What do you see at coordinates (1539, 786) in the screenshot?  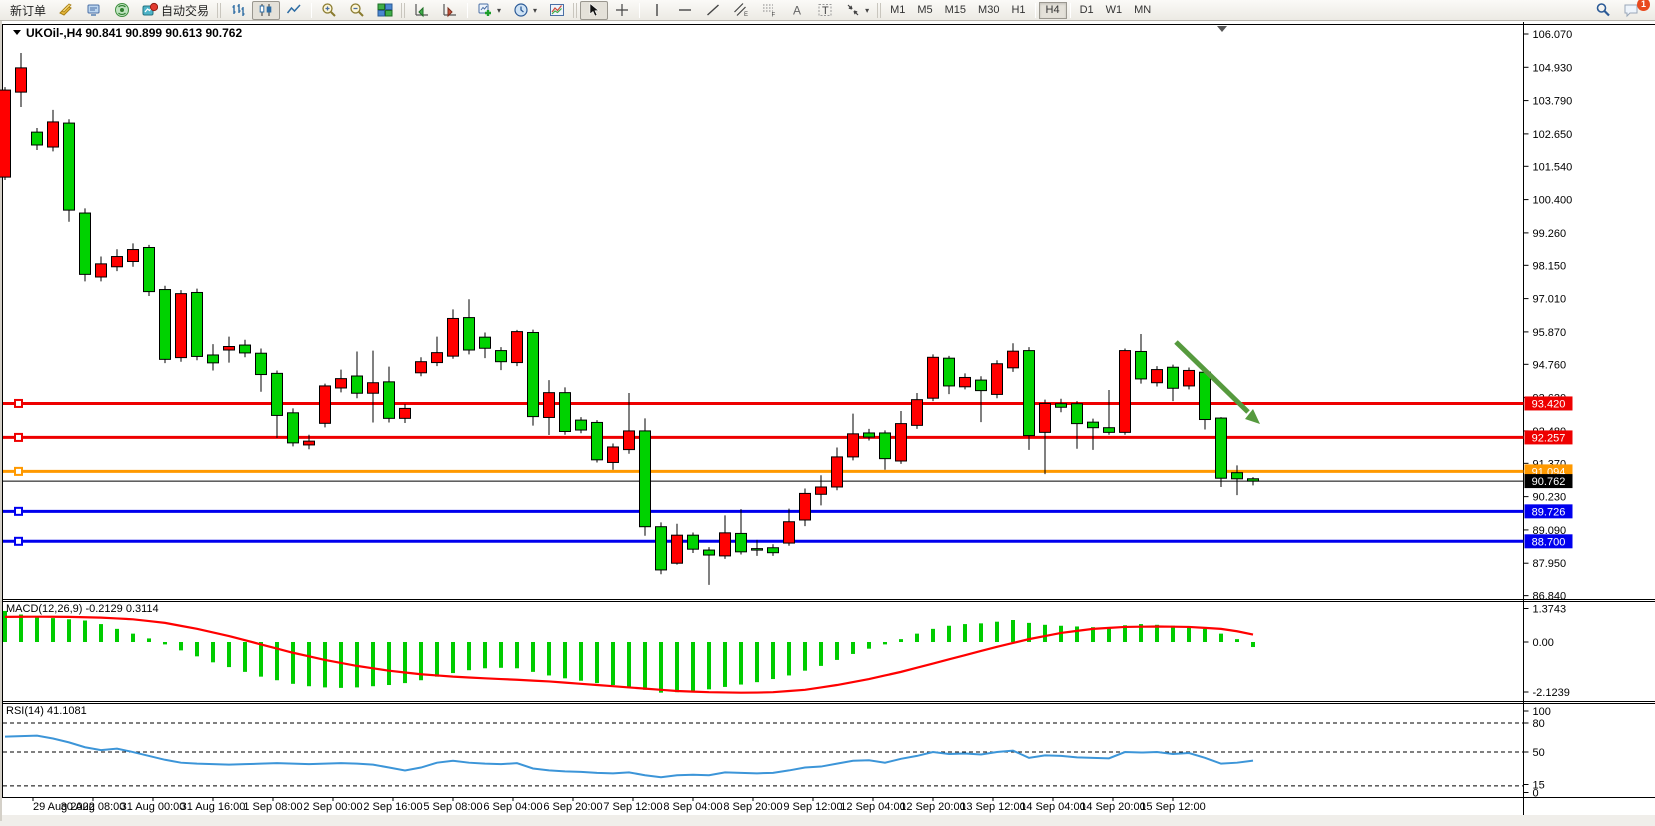 I see `rsi-axis-label: 15` at bounding box center [1539, 786].